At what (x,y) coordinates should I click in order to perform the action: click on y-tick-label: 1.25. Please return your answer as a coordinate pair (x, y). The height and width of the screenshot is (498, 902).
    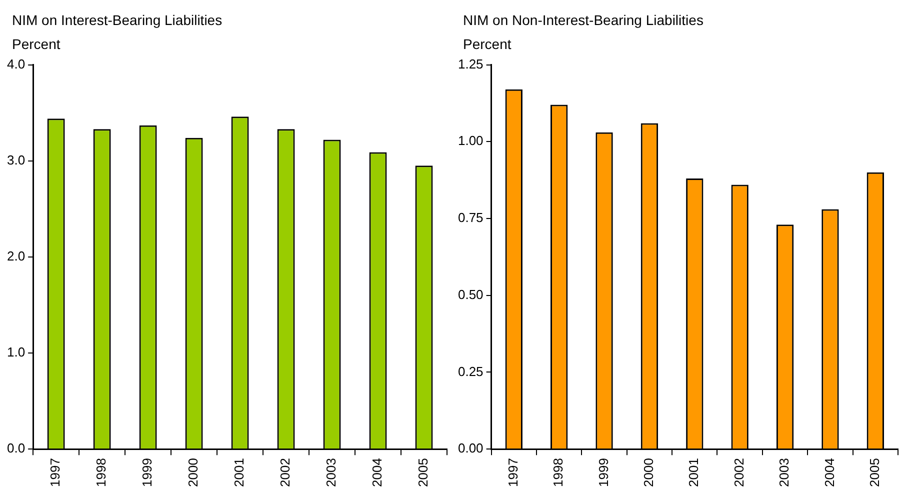
    Looking at the image, I should click on (471, 64).